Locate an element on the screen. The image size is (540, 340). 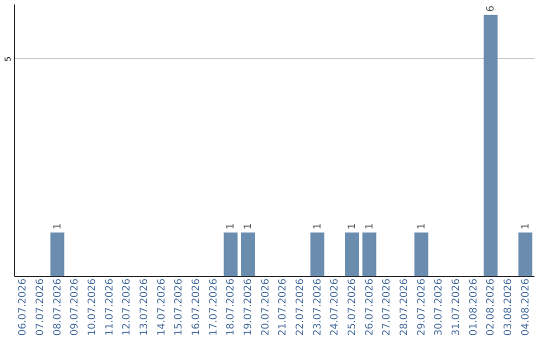
x-tick-label: 09.07.2026 is located at coordinates (75, 307).